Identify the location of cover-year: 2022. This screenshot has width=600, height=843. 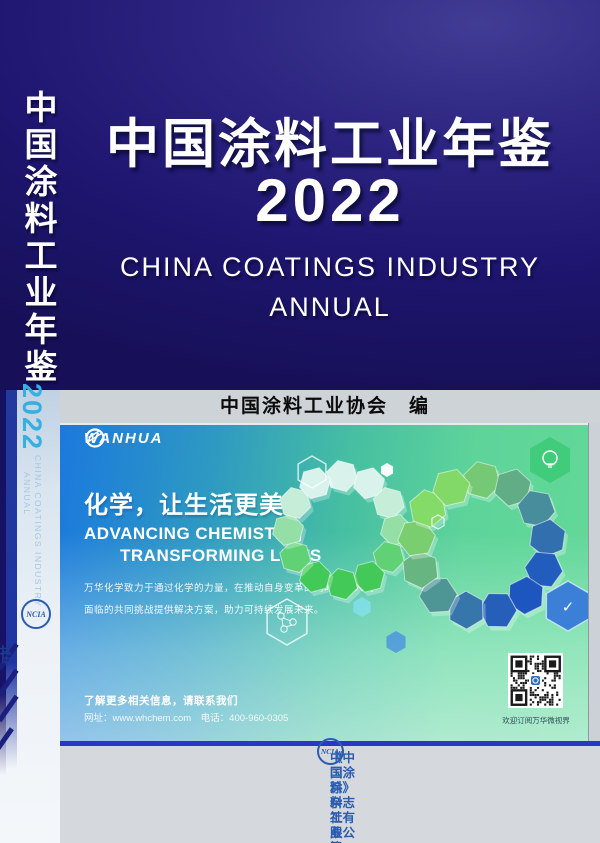
(330, 200).